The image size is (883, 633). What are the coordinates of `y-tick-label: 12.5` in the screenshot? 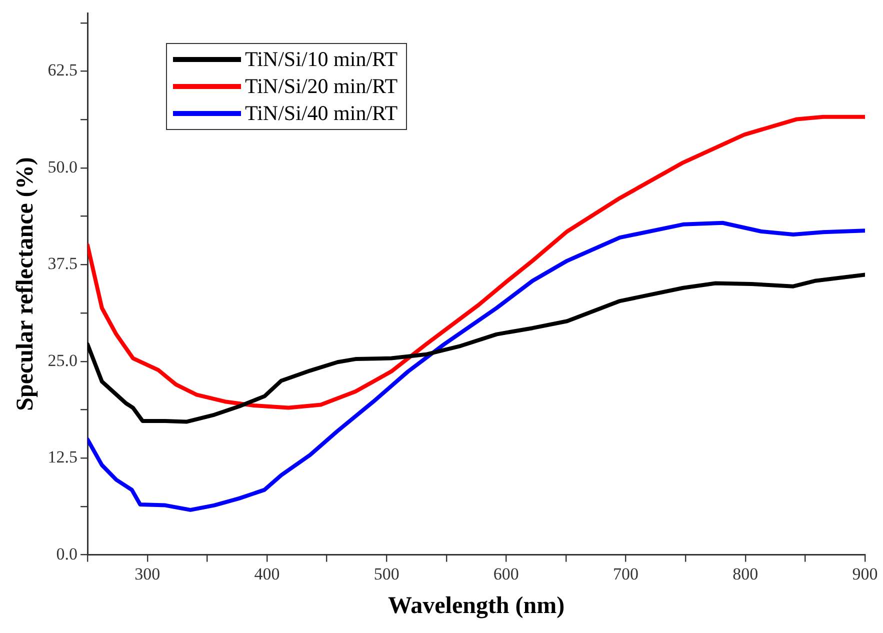 It's located at (63, 457).